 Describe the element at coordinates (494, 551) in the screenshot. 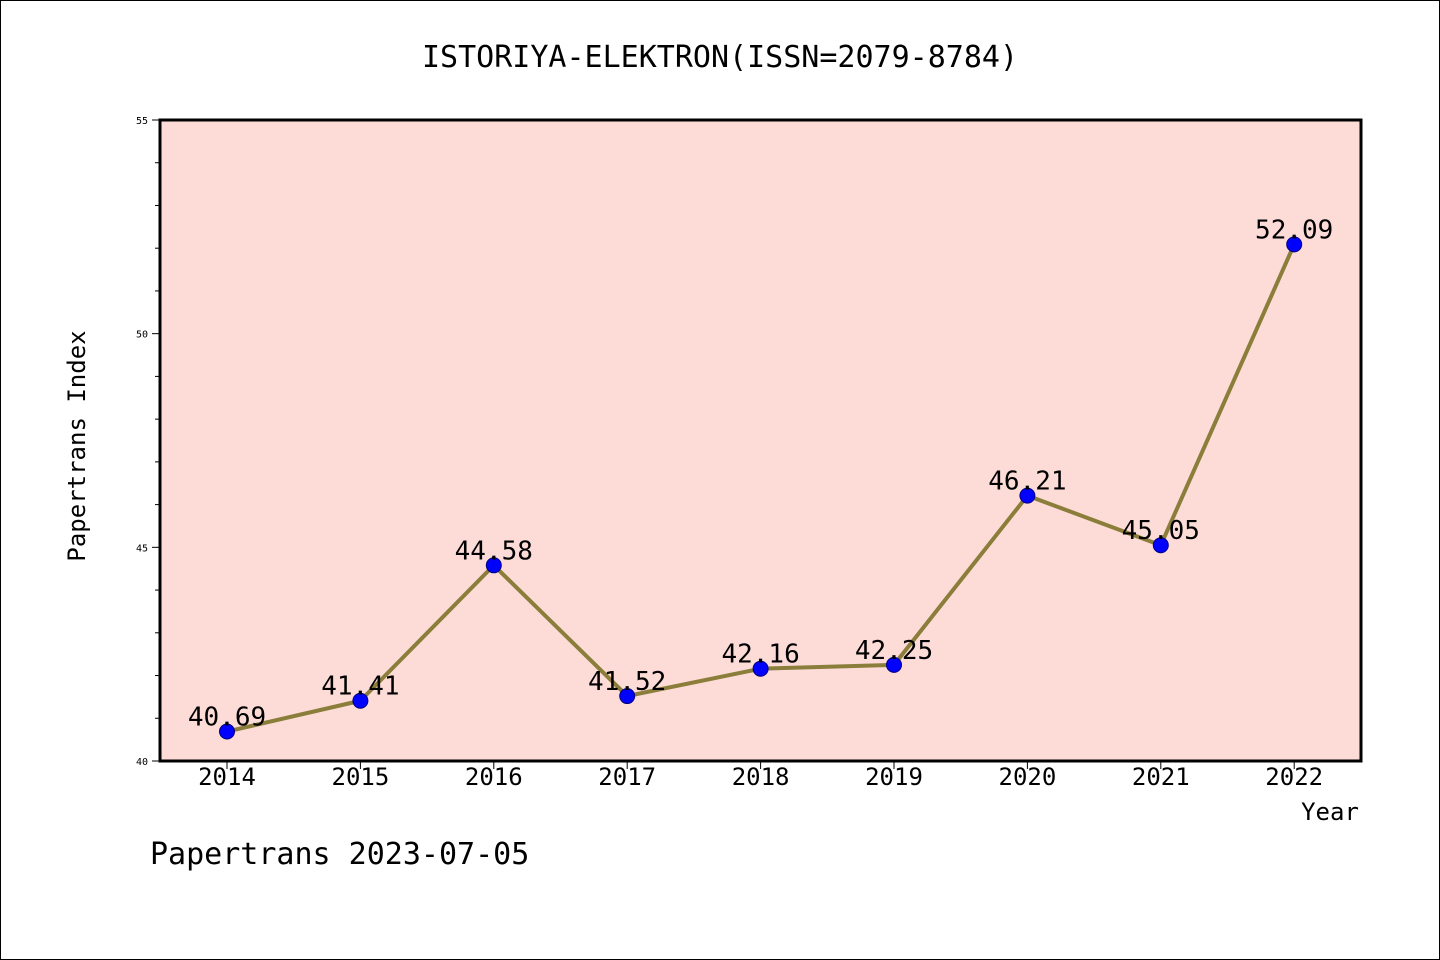

I see `data-label-2016: 44.58` at that location.